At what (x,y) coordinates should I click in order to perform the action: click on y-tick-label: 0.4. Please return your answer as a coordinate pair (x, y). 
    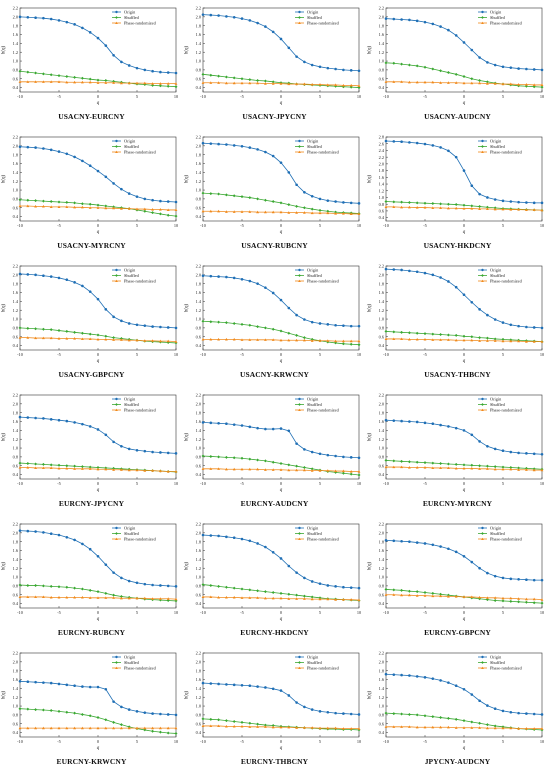
    Looking at the image, I should click on (16, 345).